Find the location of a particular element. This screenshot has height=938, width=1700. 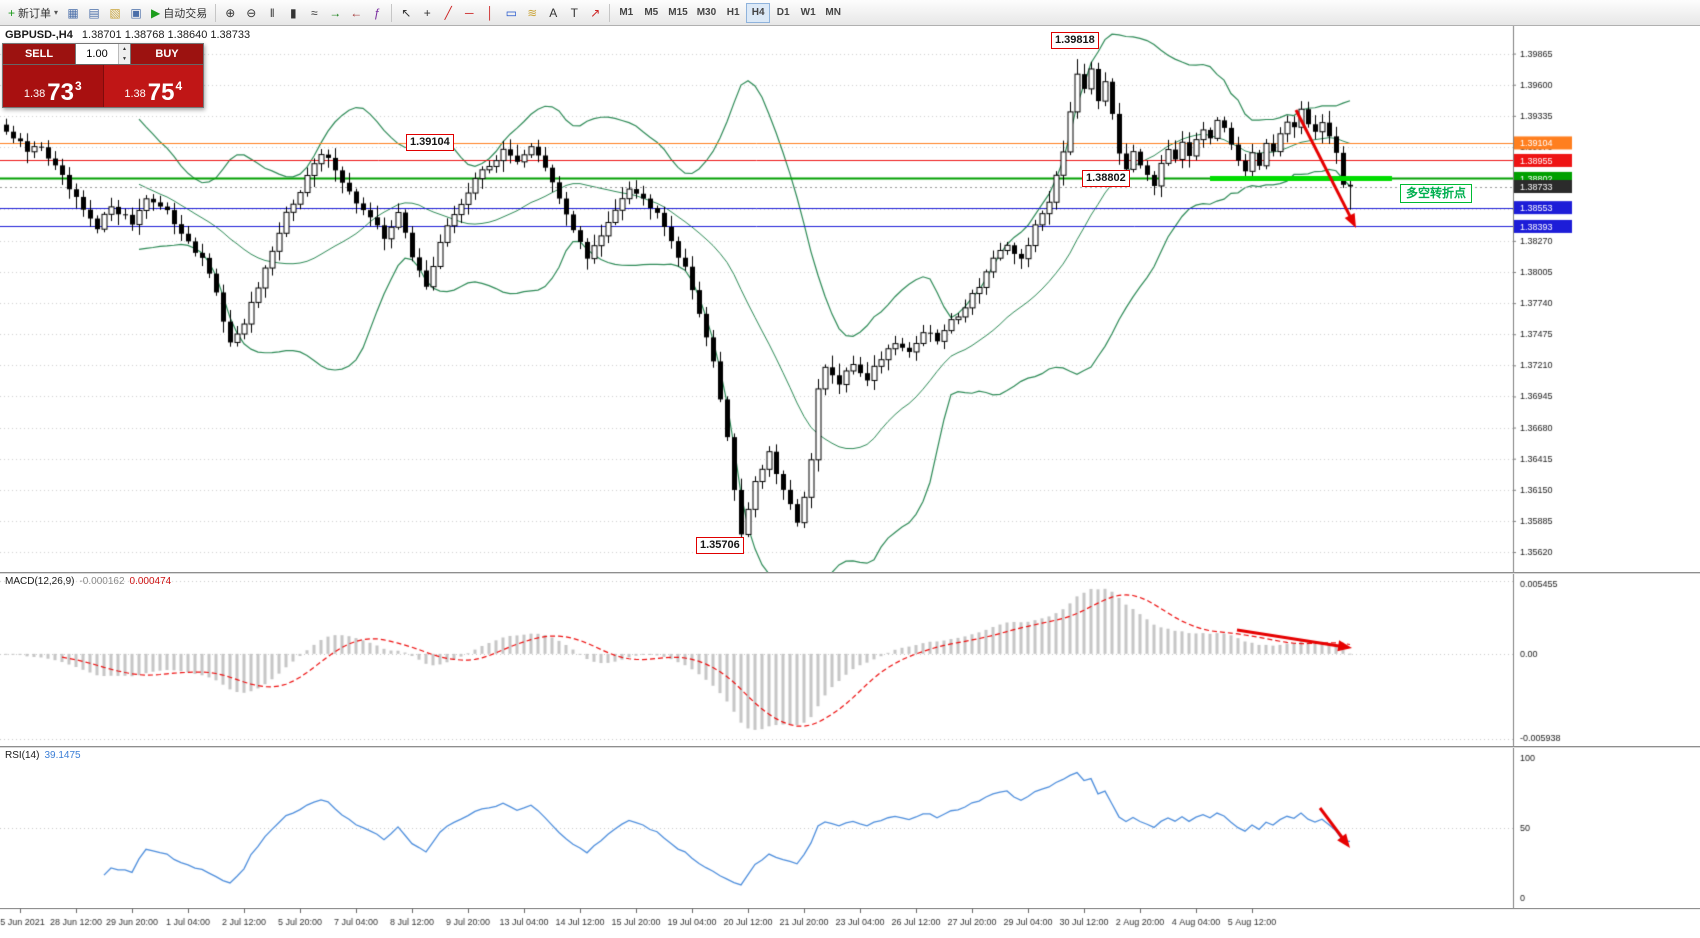

price-label-high: 1.39818 is located at coordinates (1075, 40).